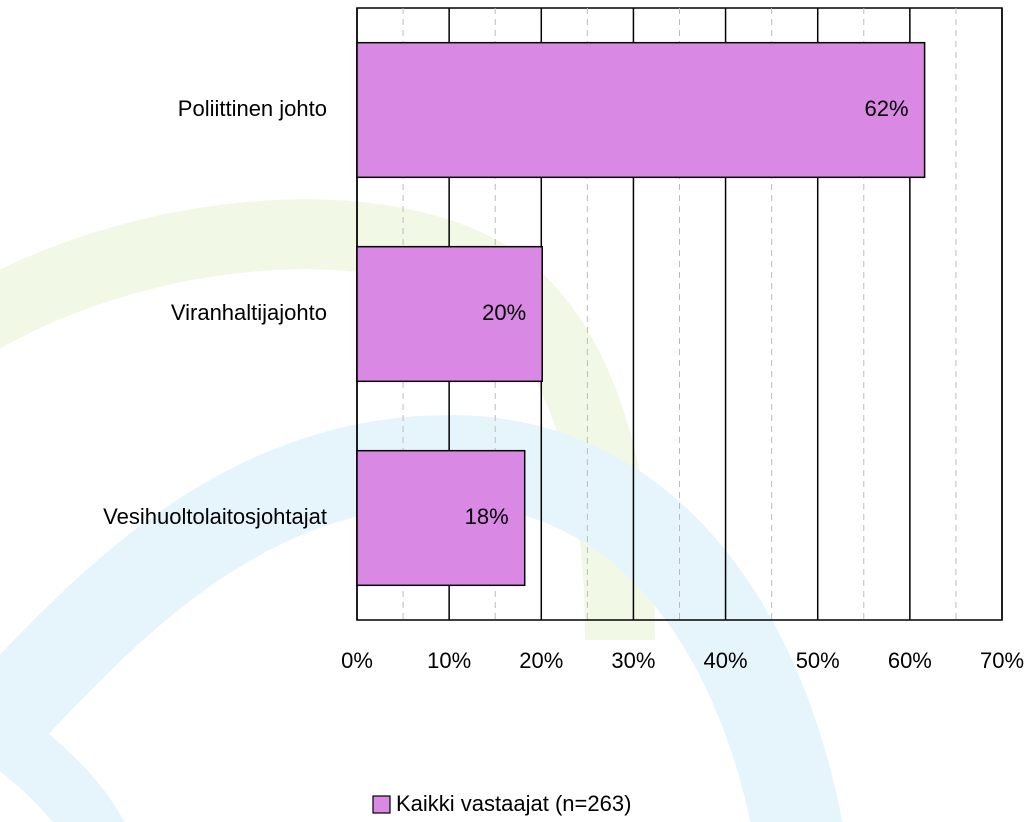  What do you see at coordinates (249, 312) in the screenshot?
I see `y-tick-label: Viranhaltijajohto` at bounding box center [249, 312].